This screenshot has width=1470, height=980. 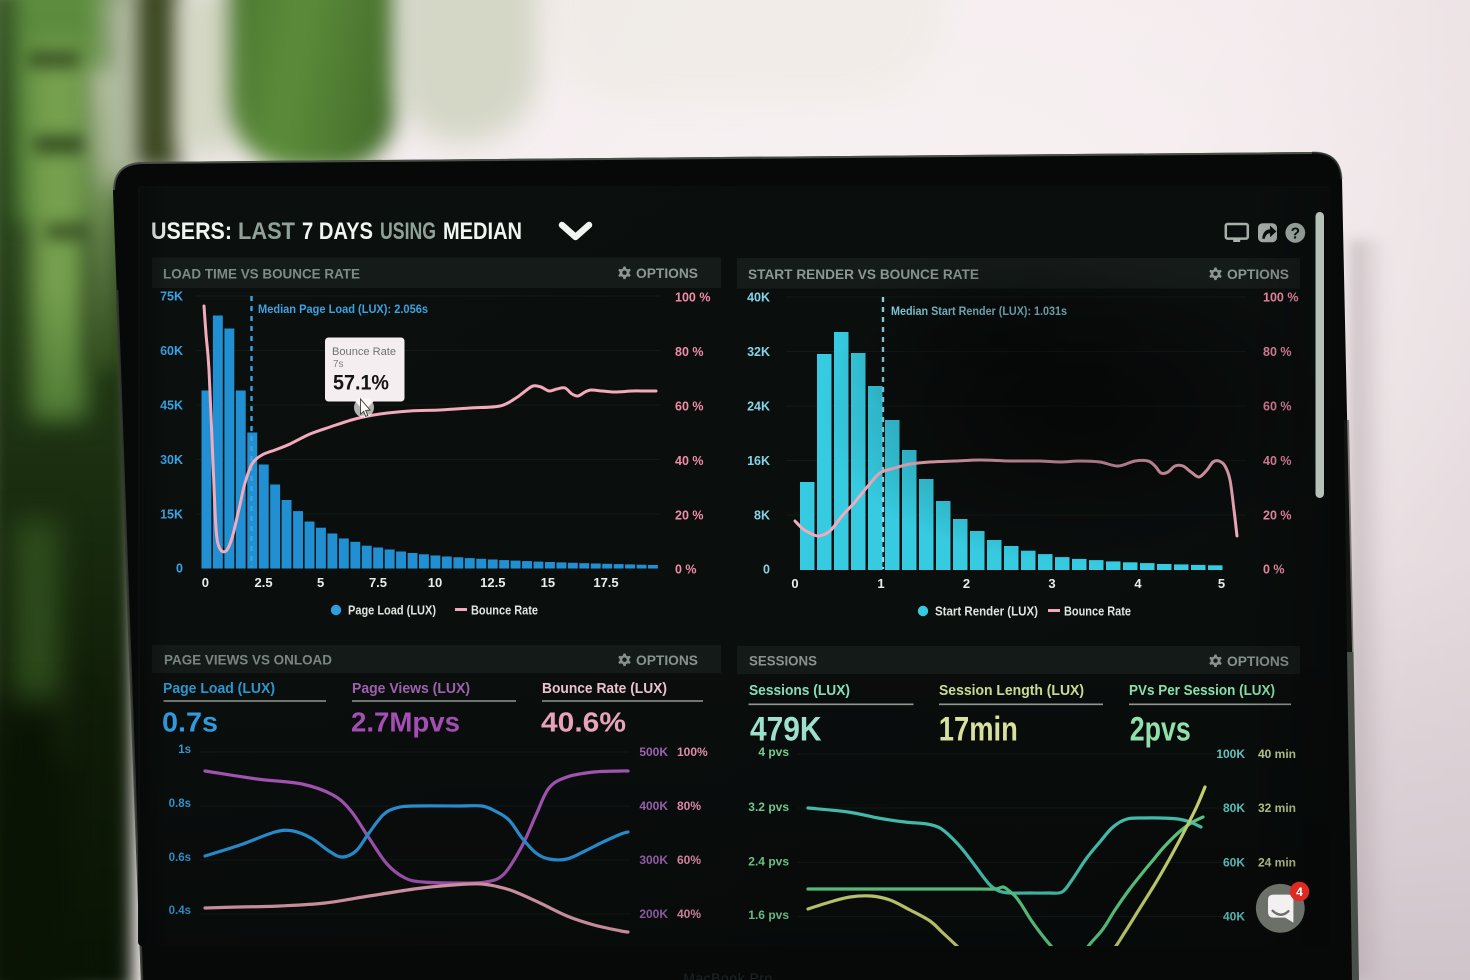 I want to click on svg-text: MacBook Pro, so click(x=728, y=975).